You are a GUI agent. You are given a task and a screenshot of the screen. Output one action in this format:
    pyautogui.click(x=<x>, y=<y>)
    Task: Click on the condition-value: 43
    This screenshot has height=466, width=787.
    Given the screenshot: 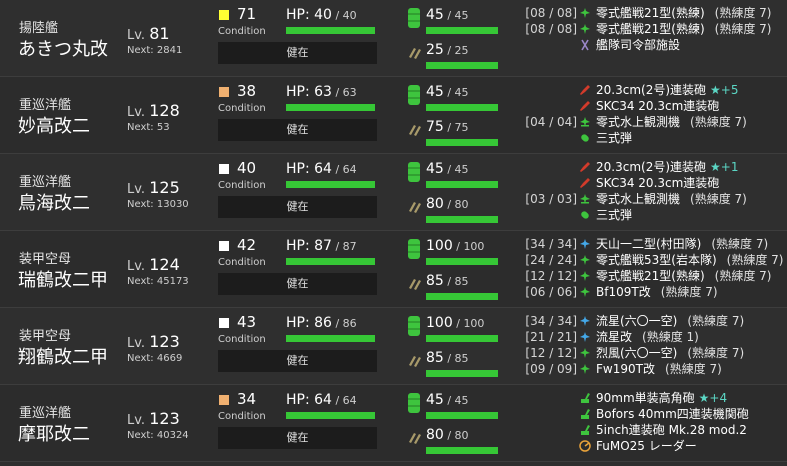 What is the action you would take?
    pyautogui.click(x=247, y=322)
    